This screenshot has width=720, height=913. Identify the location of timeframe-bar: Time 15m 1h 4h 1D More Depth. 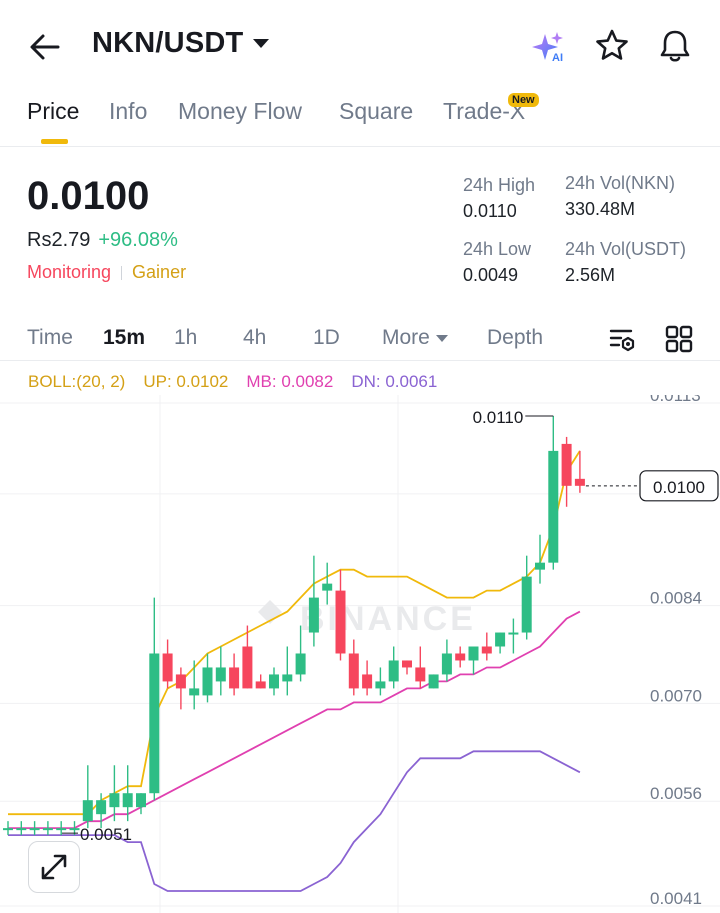
(360, 340).